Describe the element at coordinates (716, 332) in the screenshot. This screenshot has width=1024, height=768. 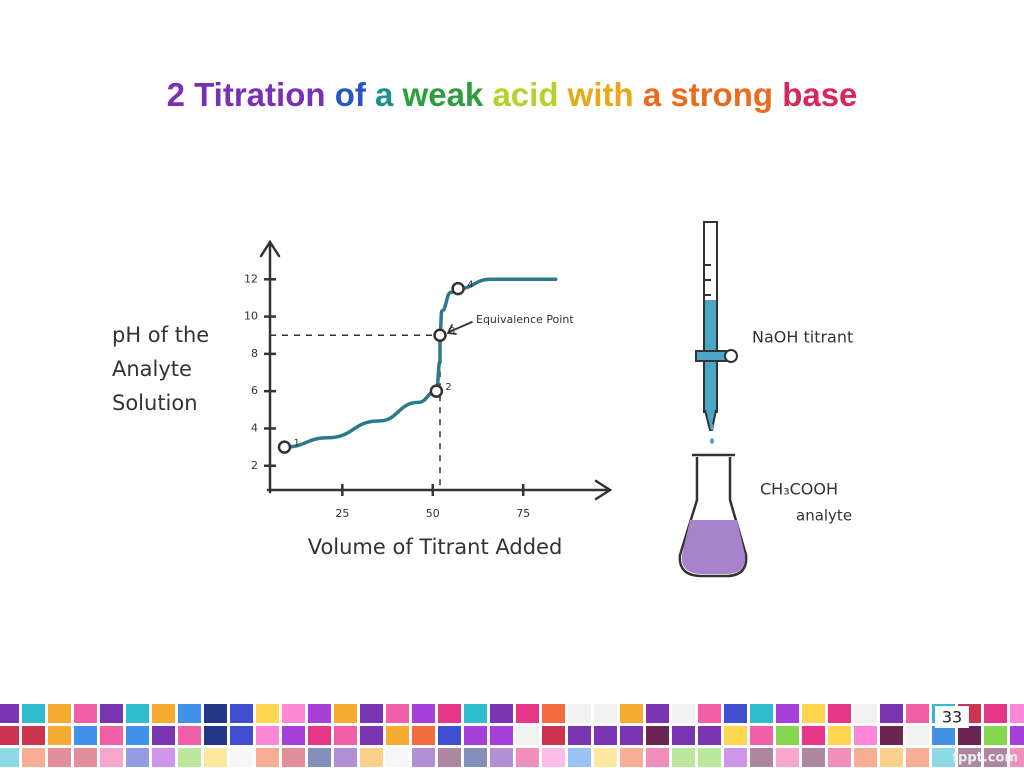
I see `burette` at that location.